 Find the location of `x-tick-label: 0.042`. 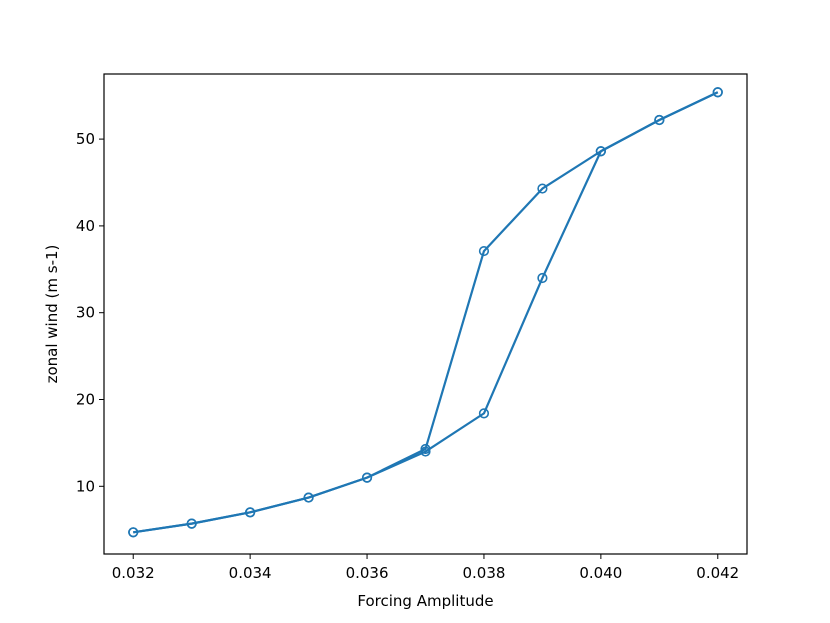

x-tick-label: 0.042 is located at coordinates (717, 573).